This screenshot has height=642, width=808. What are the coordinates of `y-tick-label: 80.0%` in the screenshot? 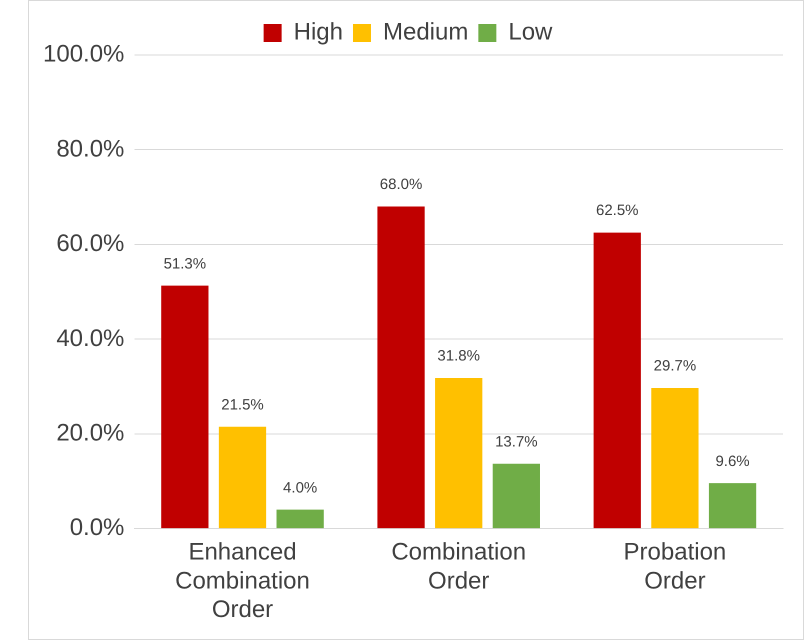 It's located at (90, 148).